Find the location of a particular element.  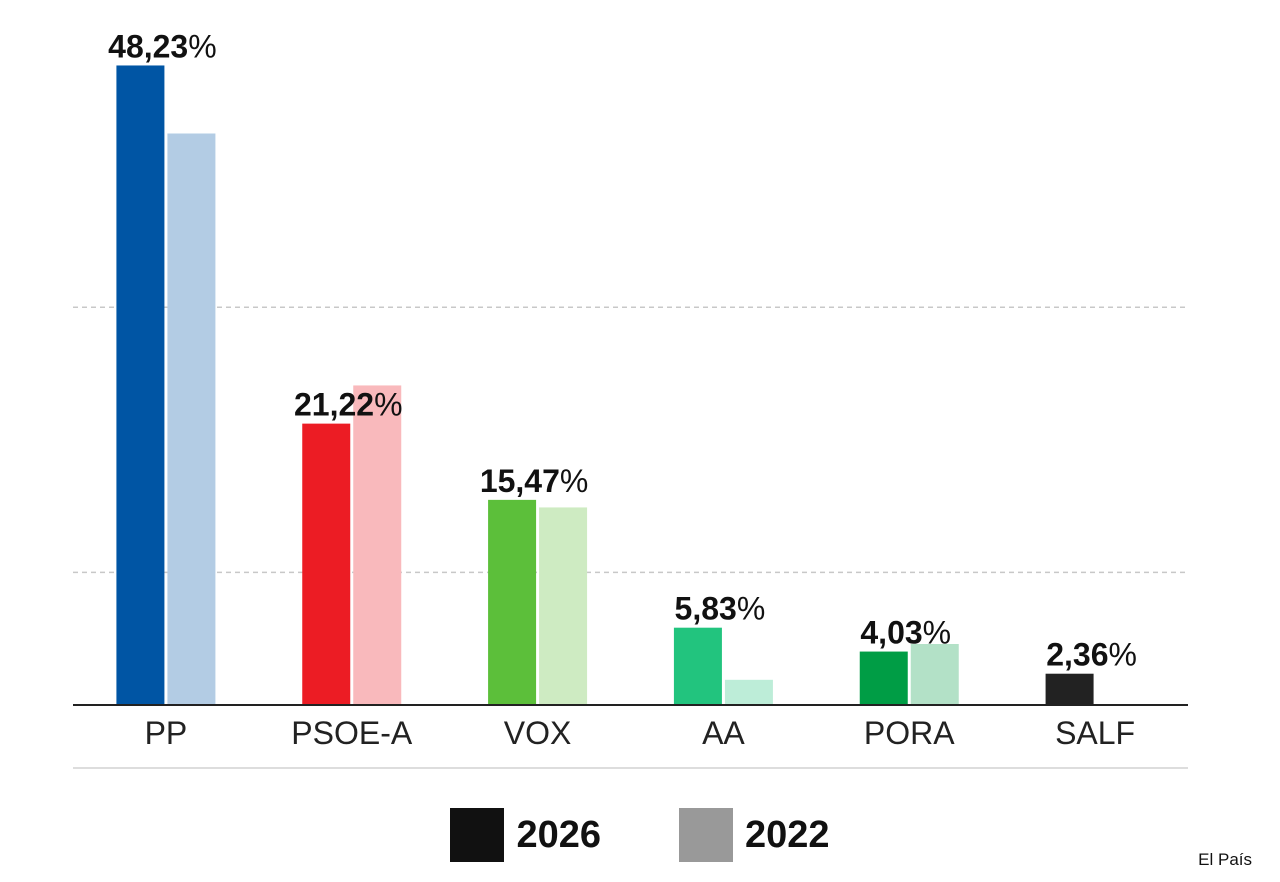

legend-item-2026: 2026 is located at coordinates (525, 835).